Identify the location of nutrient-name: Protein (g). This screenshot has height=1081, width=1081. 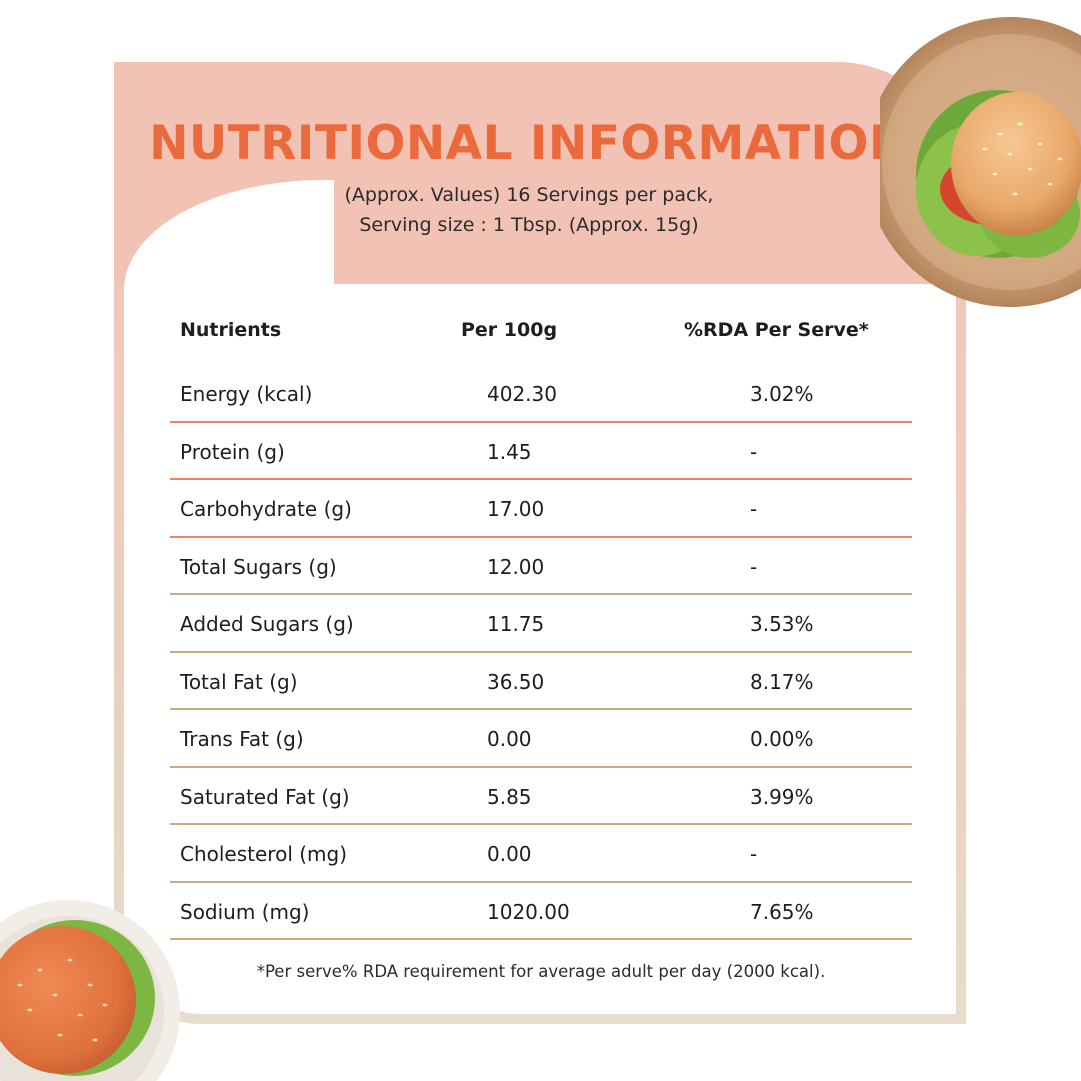
(232, 451).